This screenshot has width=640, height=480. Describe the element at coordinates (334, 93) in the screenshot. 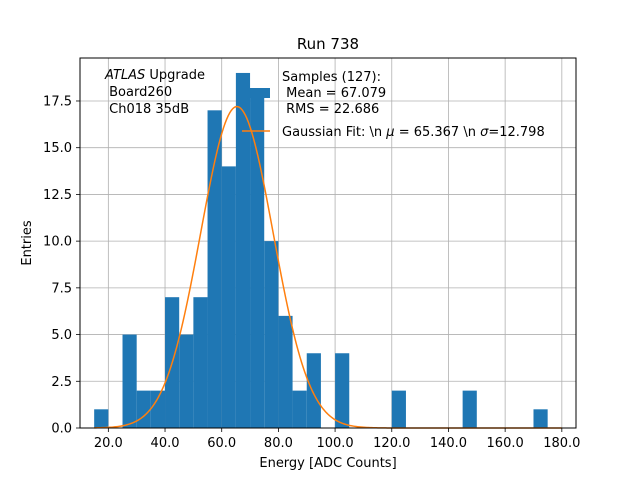

I see `legend-hist-line-2: Mean = 67.079` at that location.